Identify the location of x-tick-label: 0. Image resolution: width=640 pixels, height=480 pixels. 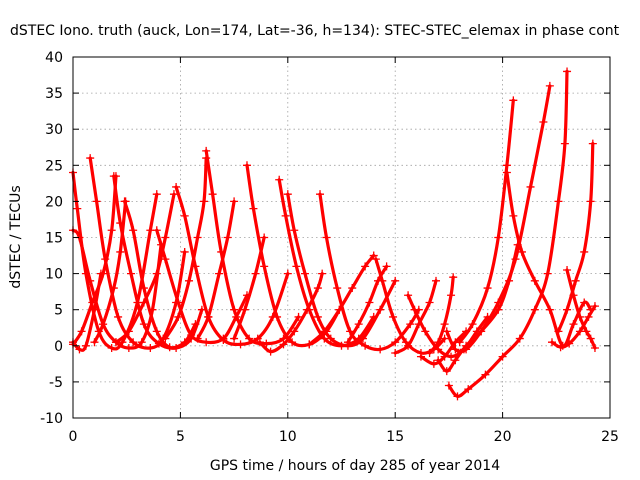
(73, 437).